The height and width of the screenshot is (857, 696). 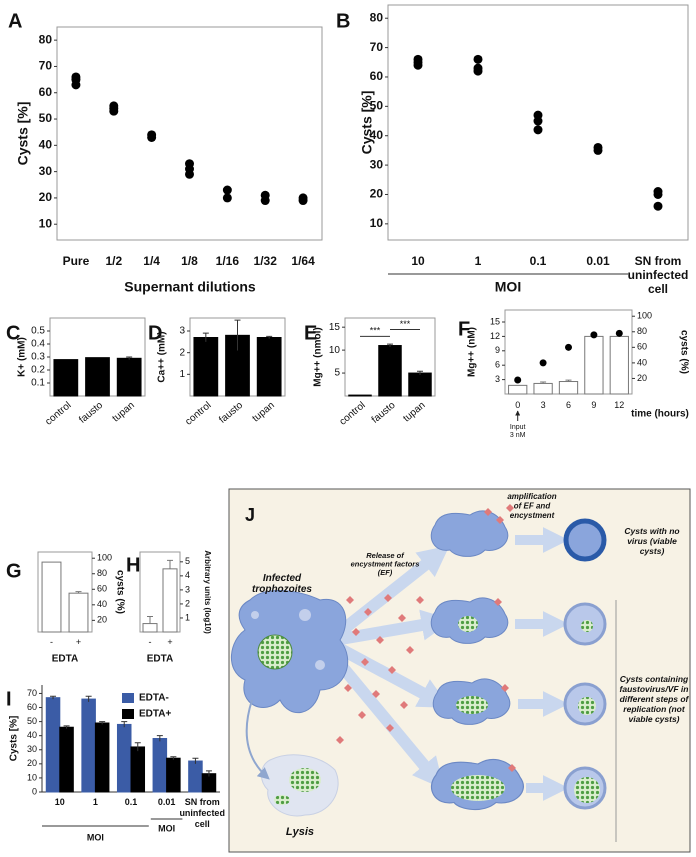 What do you see at coordinates (151, 261) in the screenshot?
I see `text-line: 1/4` at bounding box center [151, 261].